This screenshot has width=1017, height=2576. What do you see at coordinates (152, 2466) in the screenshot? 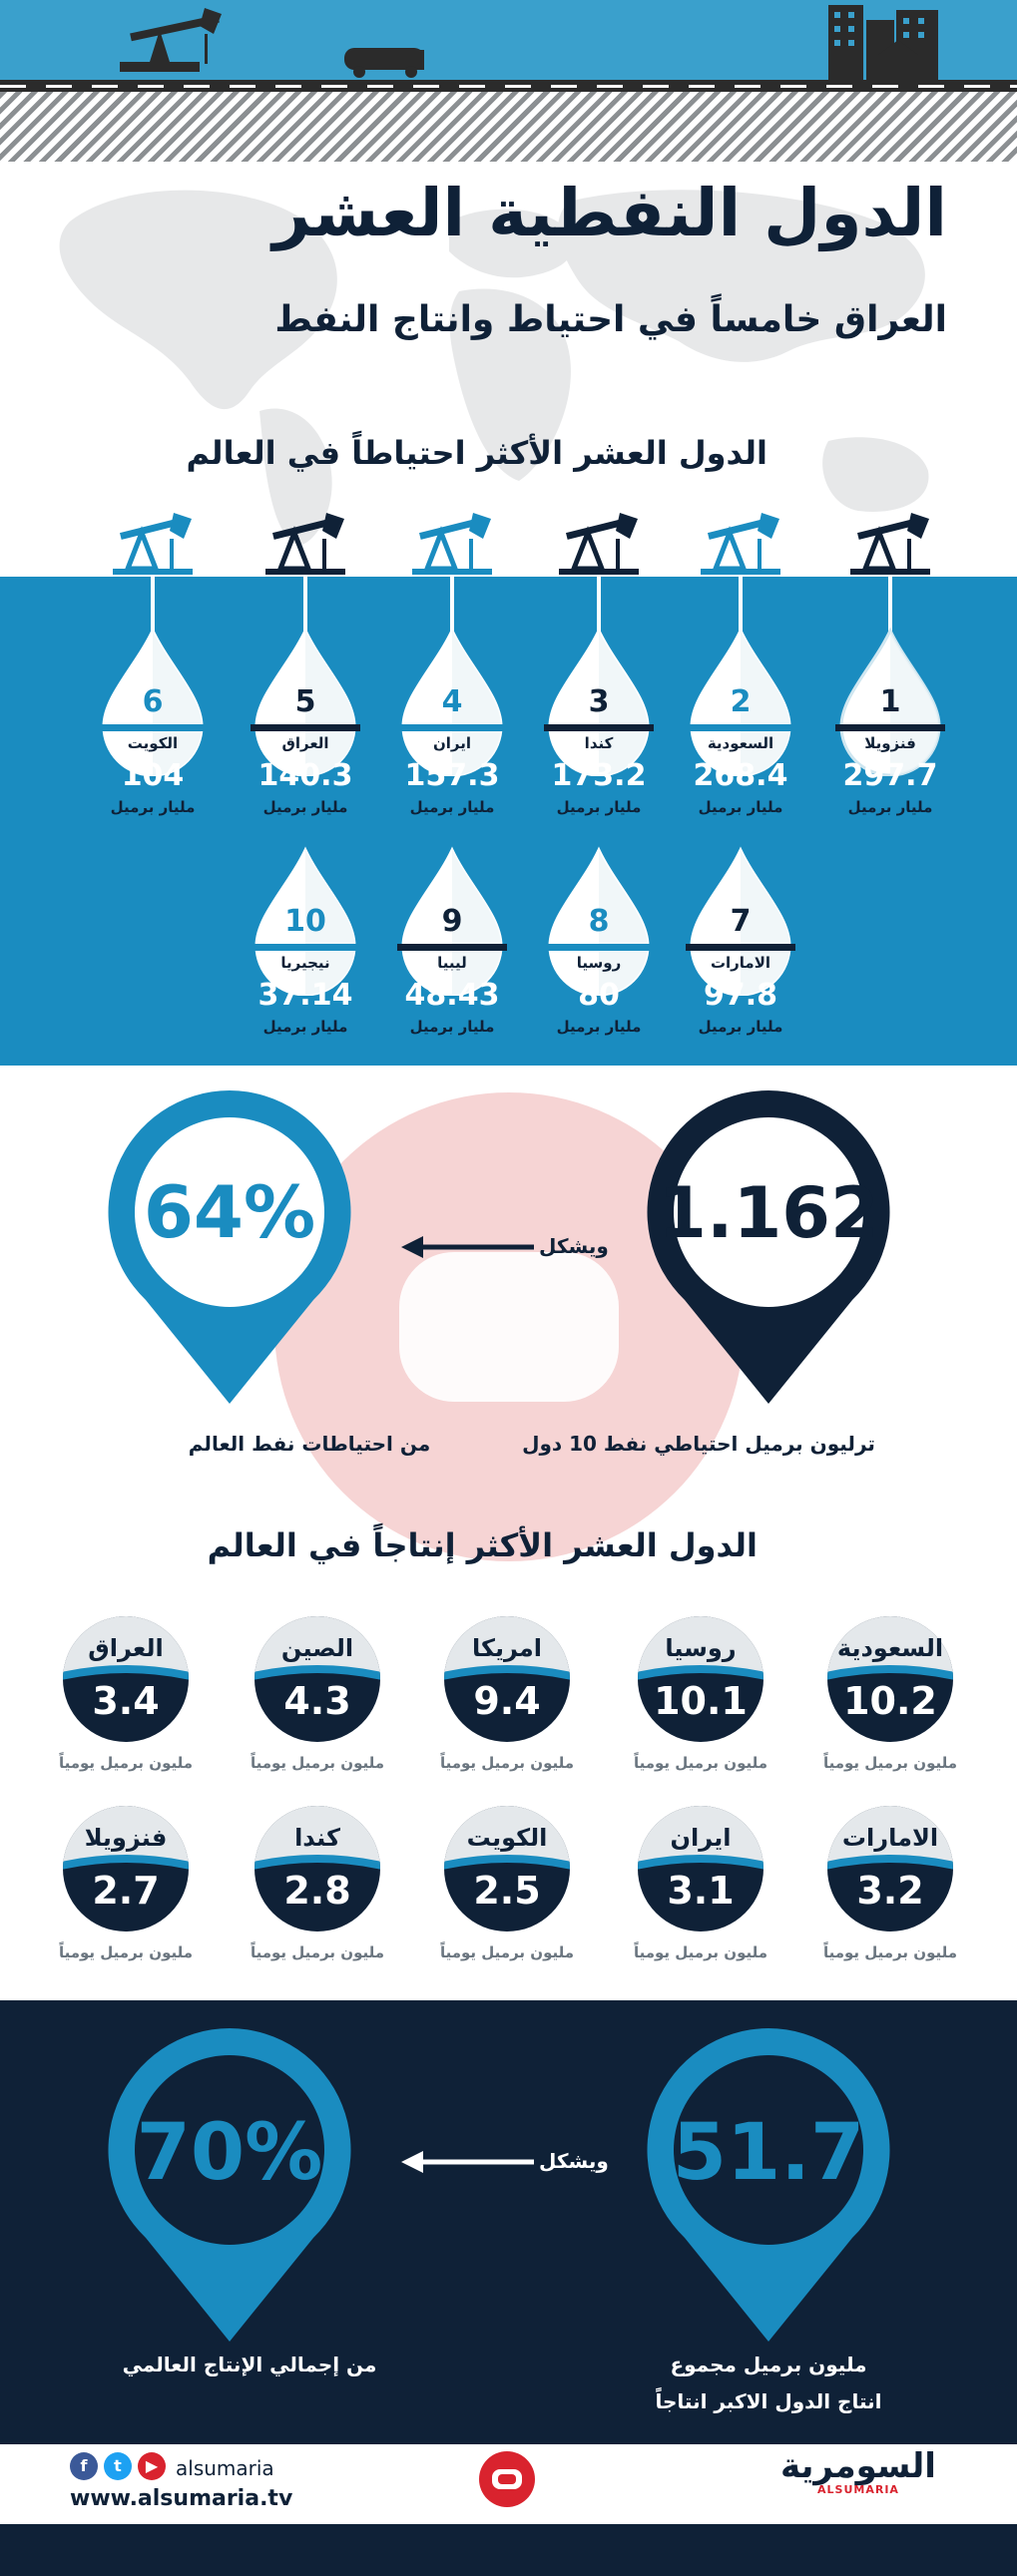
I see `youtube-icon: ▶` at bounding box center [152, 2466].